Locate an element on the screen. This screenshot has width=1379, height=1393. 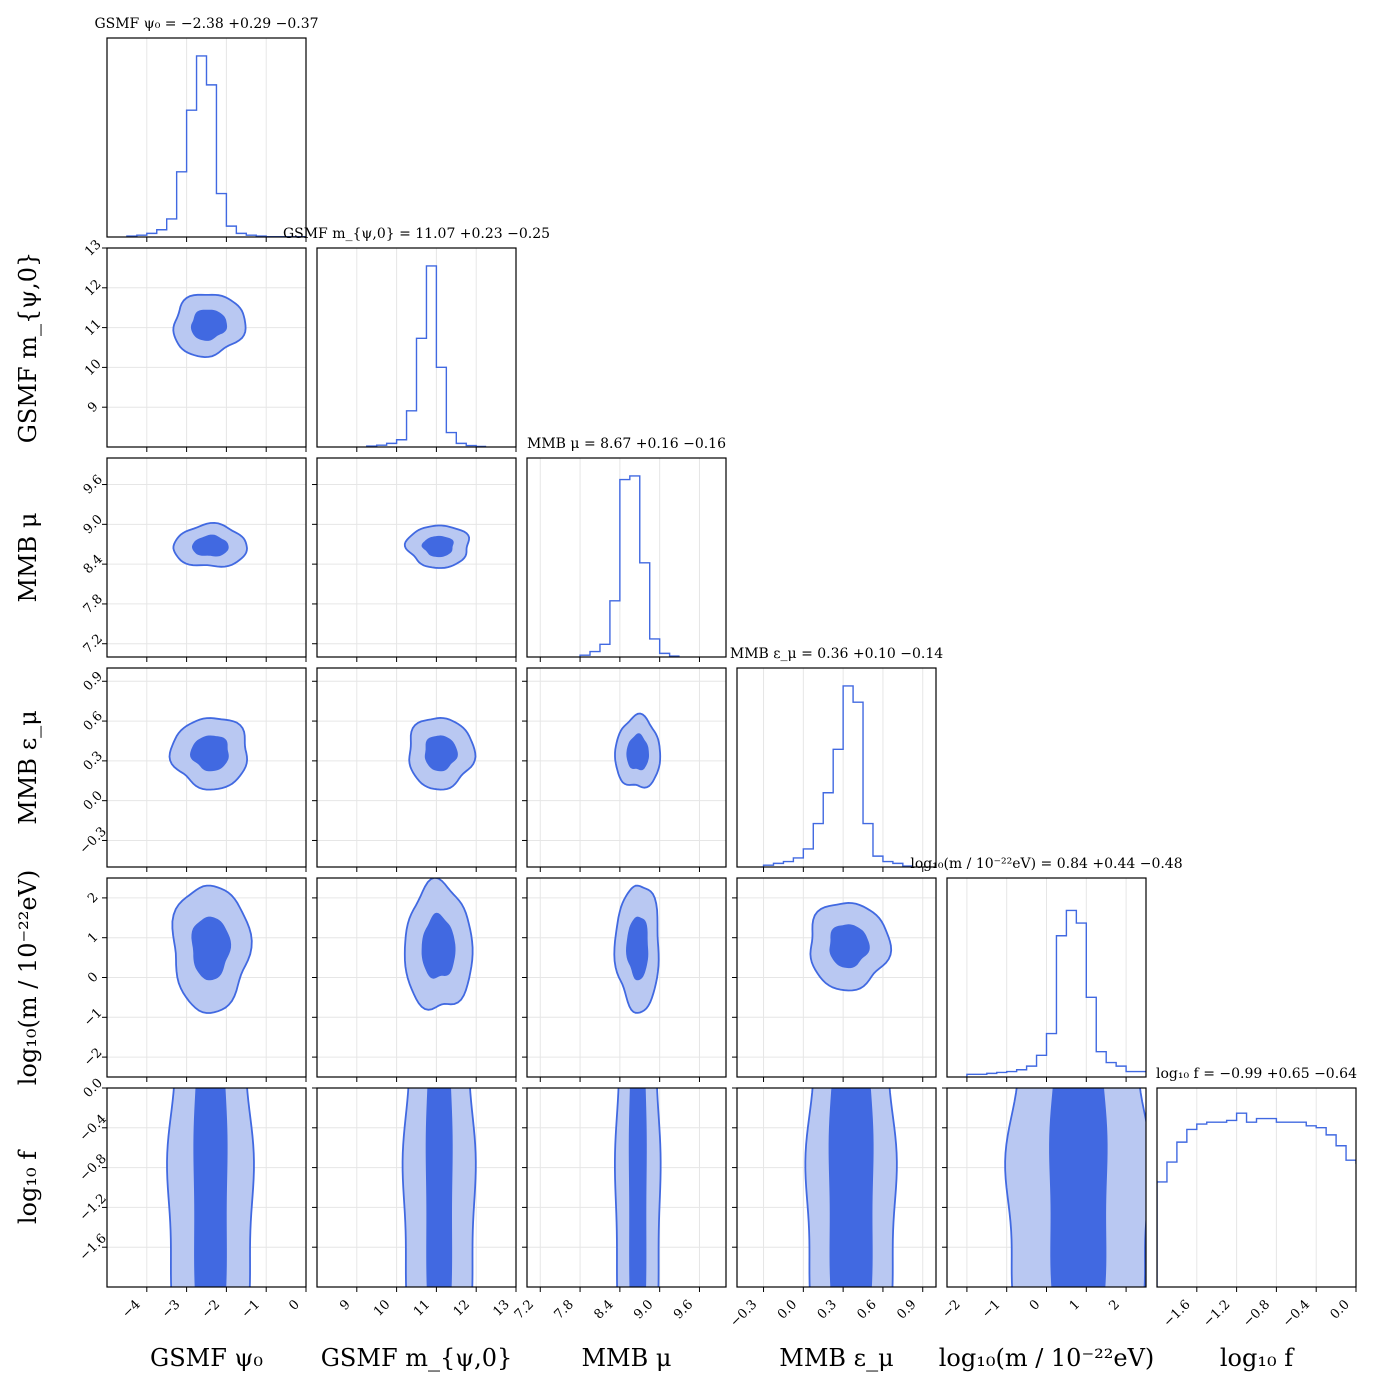
x-tick-label: −3 is located at coordinates (171, 1309).